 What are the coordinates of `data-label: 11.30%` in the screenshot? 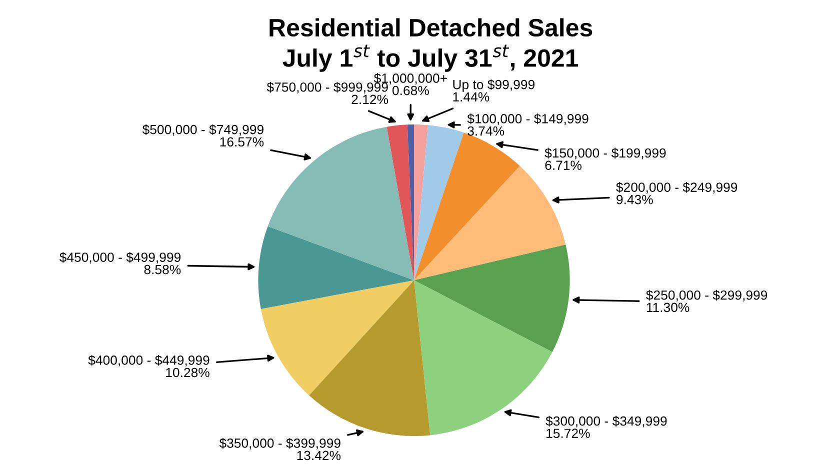 It's located at (668, 307).